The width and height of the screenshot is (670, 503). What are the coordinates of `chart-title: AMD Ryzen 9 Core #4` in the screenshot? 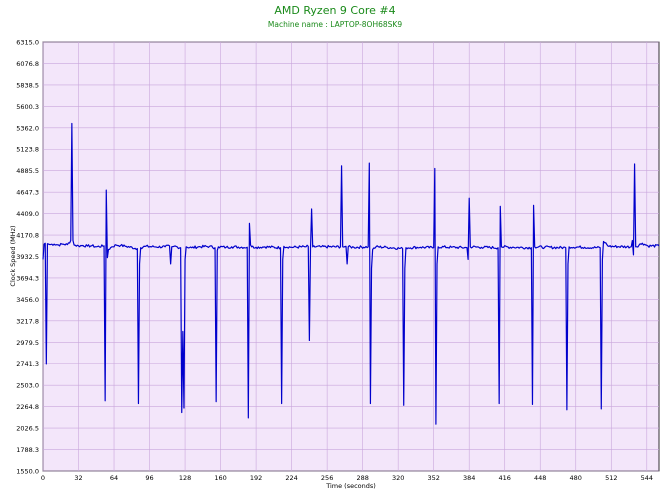 It's located at (334, 10).